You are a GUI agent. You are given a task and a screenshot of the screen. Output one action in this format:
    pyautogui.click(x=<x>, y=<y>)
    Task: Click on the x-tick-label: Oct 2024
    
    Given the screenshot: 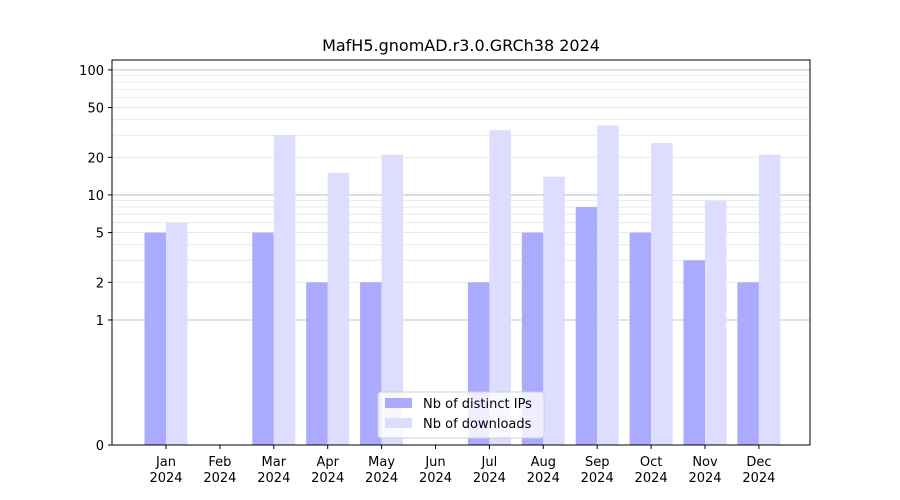 What is the action you would take?
    pyautogui.click(x=651, y=470)
    